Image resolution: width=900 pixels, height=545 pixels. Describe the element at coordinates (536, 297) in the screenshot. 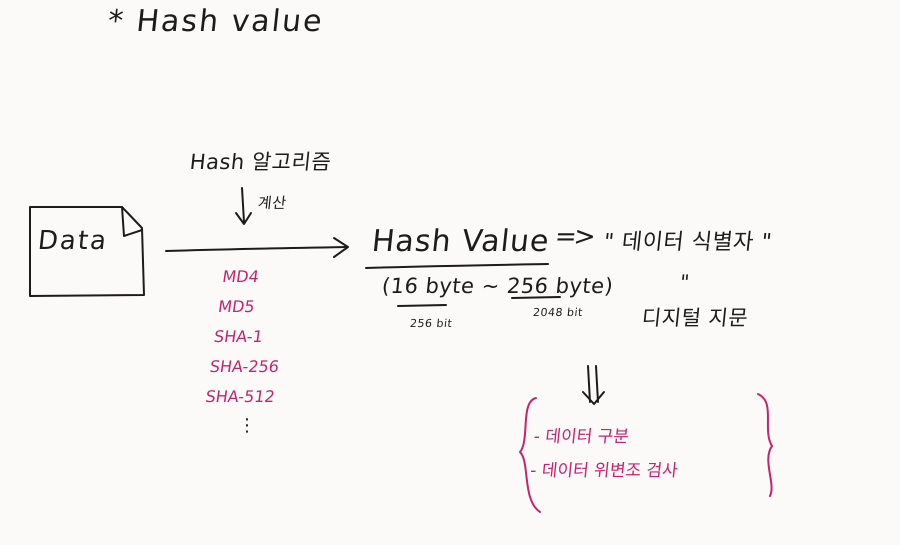

I see `byte-underline-right` at that location.